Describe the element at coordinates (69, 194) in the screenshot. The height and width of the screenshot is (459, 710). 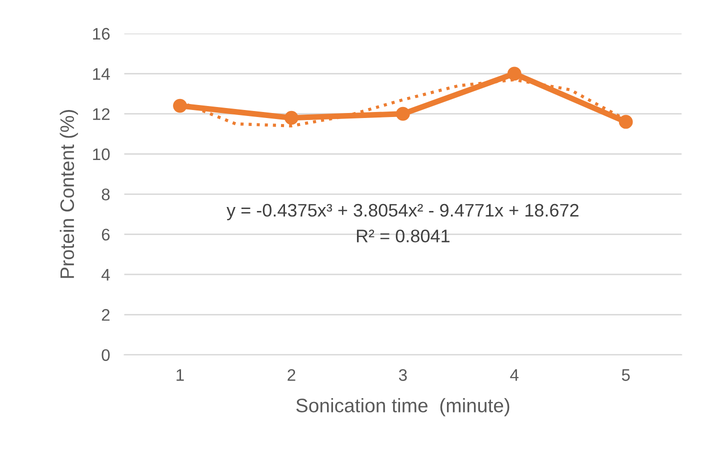
I see `y-axis-title: Protein Content (%)` at that location.